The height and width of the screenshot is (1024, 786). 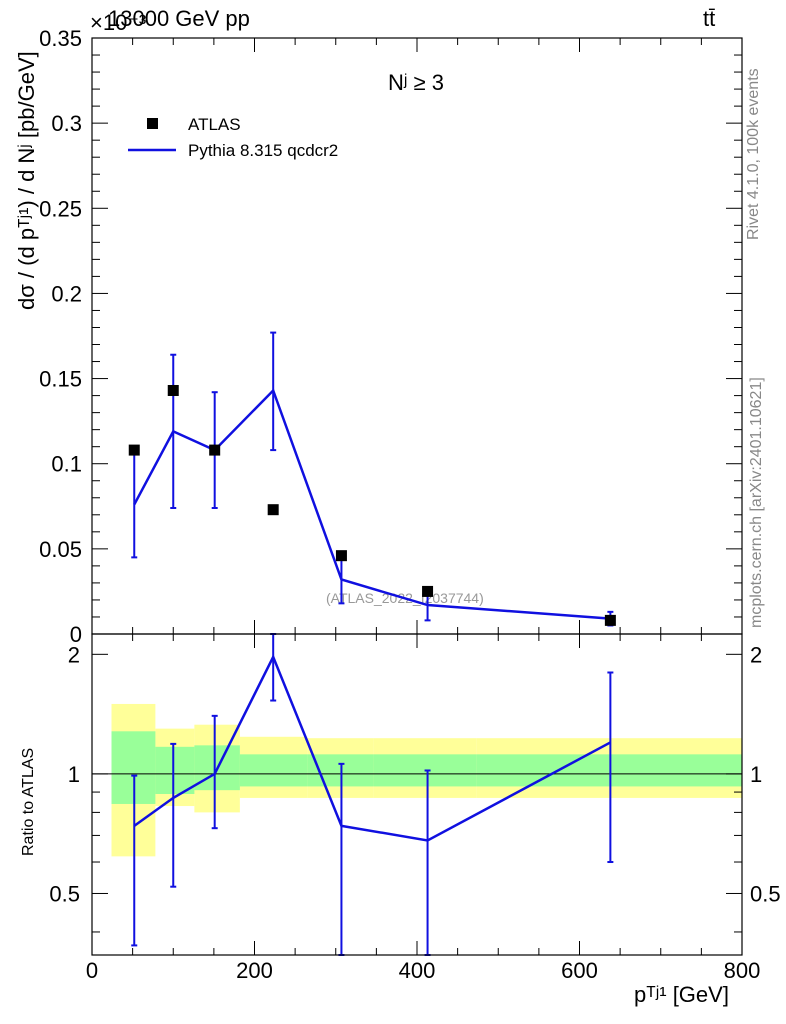 What do you see at coordinates (66, 293) in the screenshot?
I see `y-tick-label-main: 0.2` at bounding box center [66, 293].